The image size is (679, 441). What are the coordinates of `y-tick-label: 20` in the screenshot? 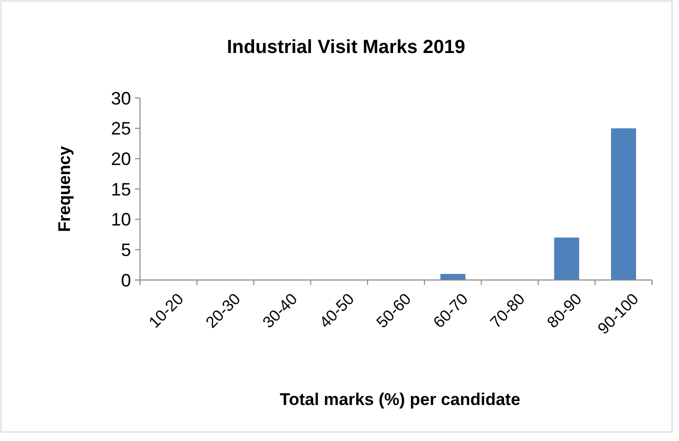 It's located at (120, 158).